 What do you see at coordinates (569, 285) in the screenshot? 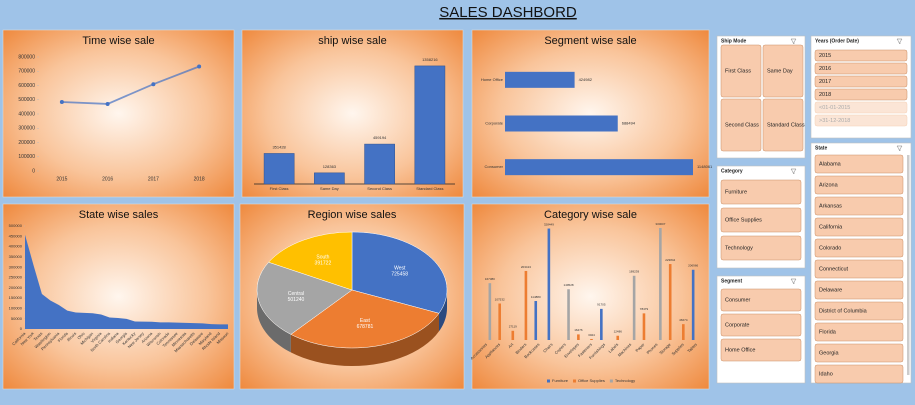
I see `data-label: 149528` at bounding box center [569, 285].